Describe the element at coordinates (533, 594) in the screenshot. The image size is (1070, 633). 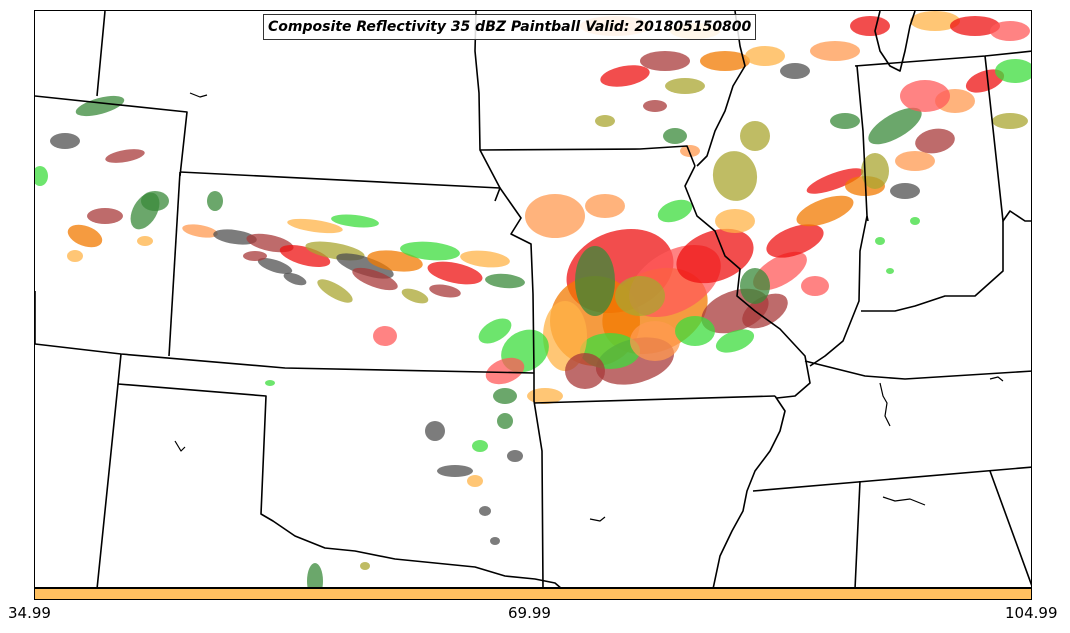
I see `colorbar` at that location.